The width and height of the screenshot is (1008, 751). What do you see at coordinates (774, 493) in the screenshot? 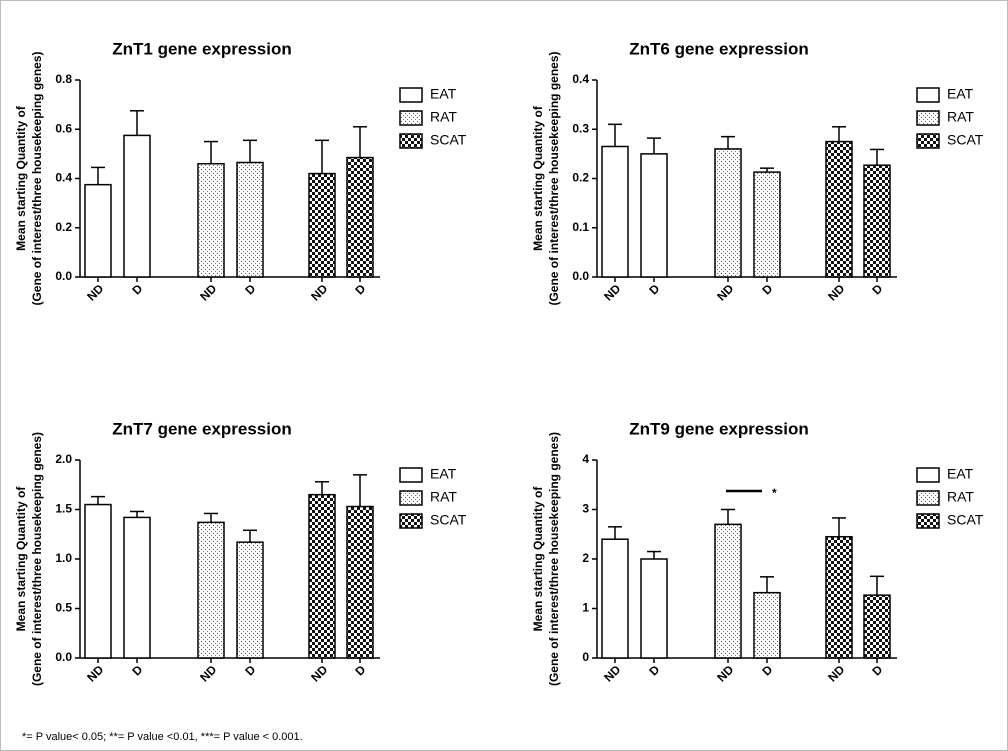
I see `significance-label: *` at bounding box center [774, 493].